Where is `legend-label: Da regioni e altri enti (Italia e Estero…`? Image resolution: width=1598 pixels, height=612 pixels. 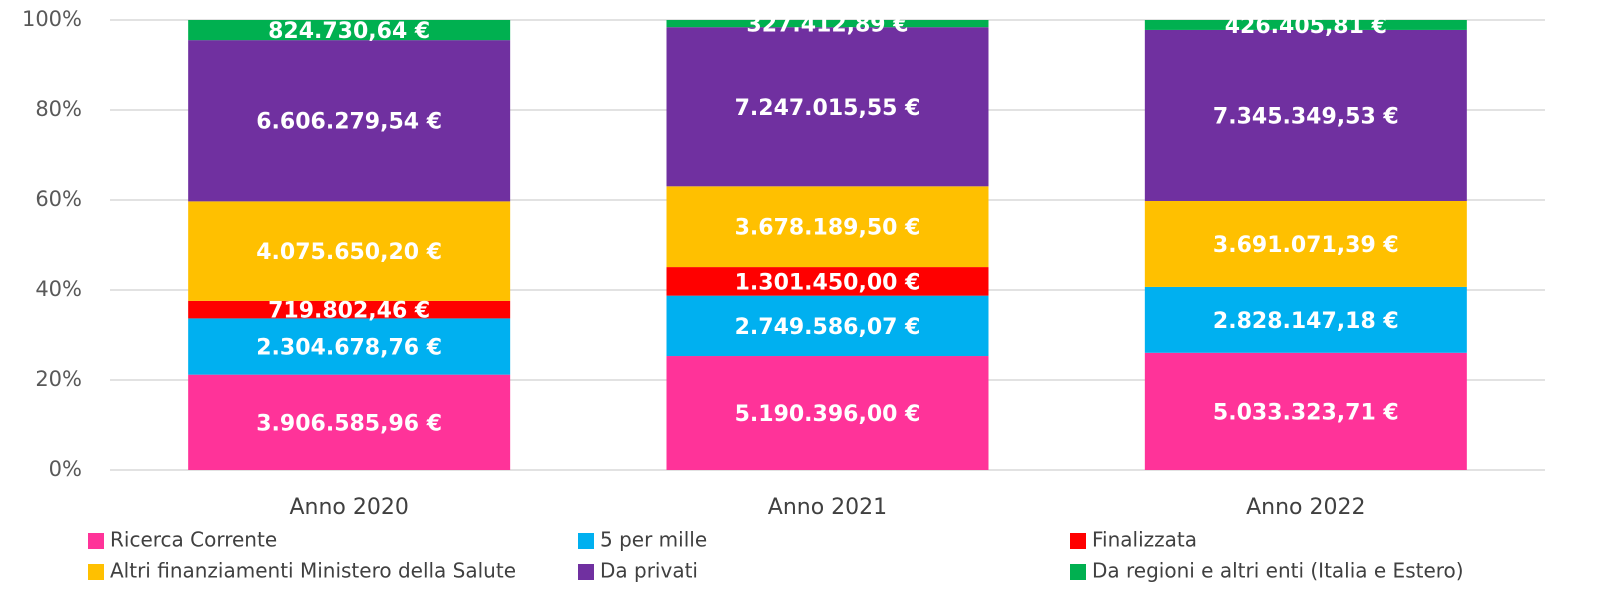
legend-label: Da regioni e altri enti (Italia e Estero… is located at coordinates (1278, 571).